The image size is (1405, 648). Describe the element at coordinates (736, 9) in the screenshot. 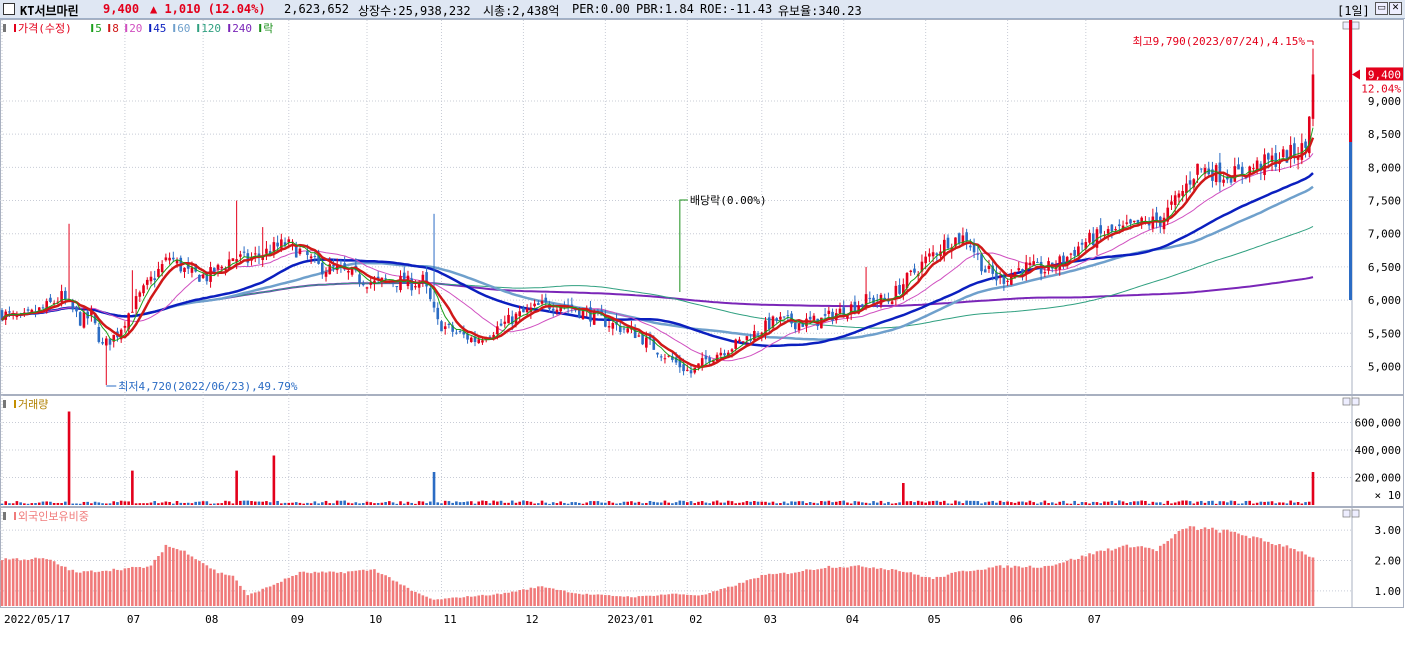

I see `roe-value: ROE:-11.43` at that location.